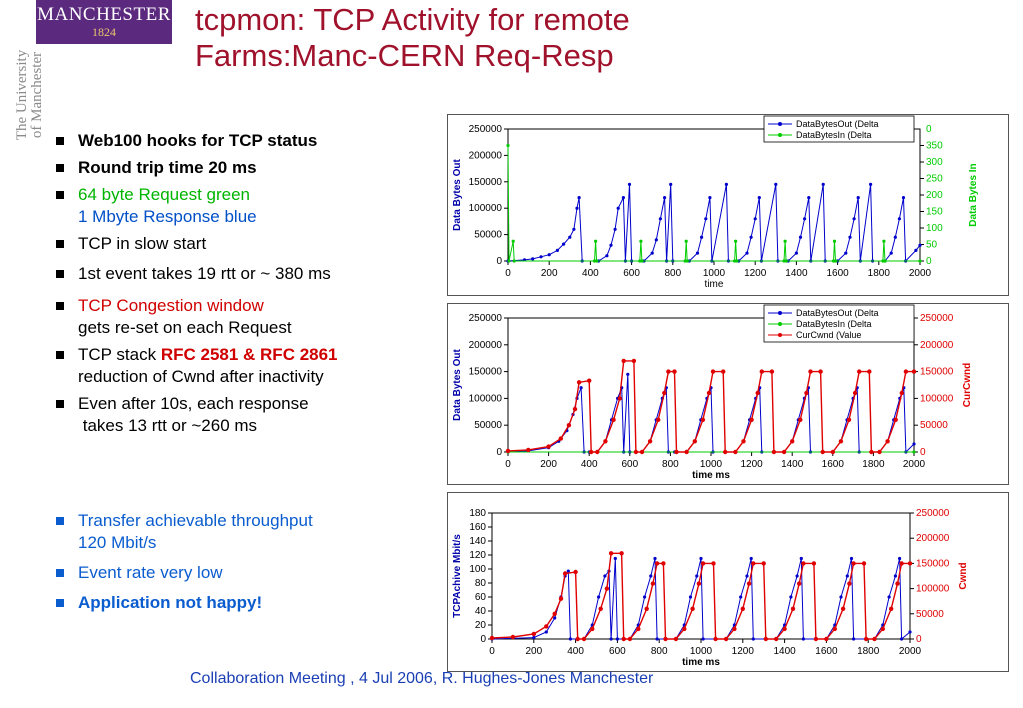 The height and width of the screenshot is (708, 1023). Describe the element at coordinates (743, 651) in the screenshot. I see `x-tick-label: 1200` at that location.